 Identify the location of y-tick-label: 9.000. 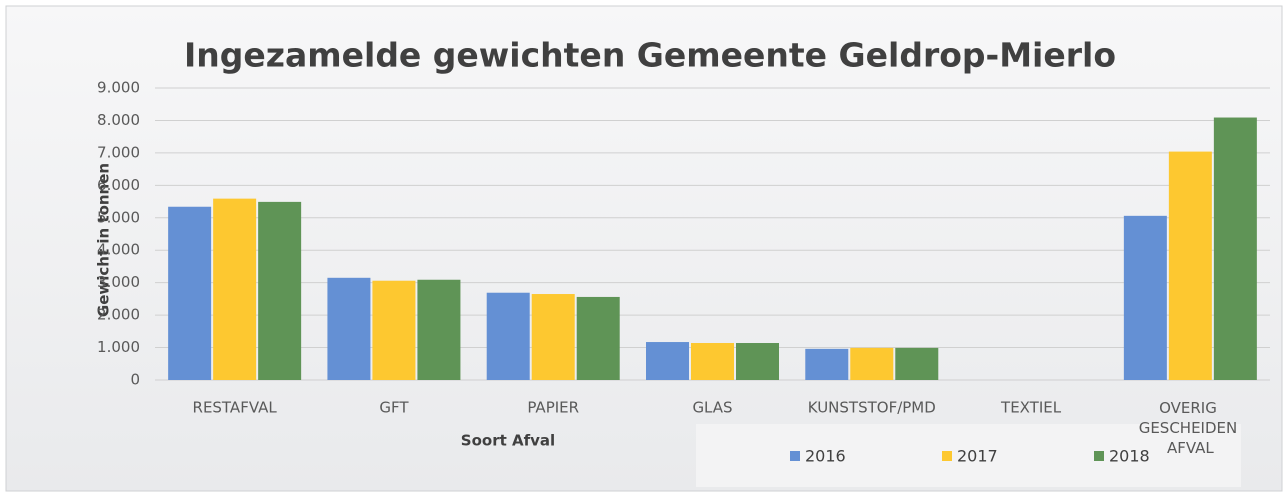
(118, 88).